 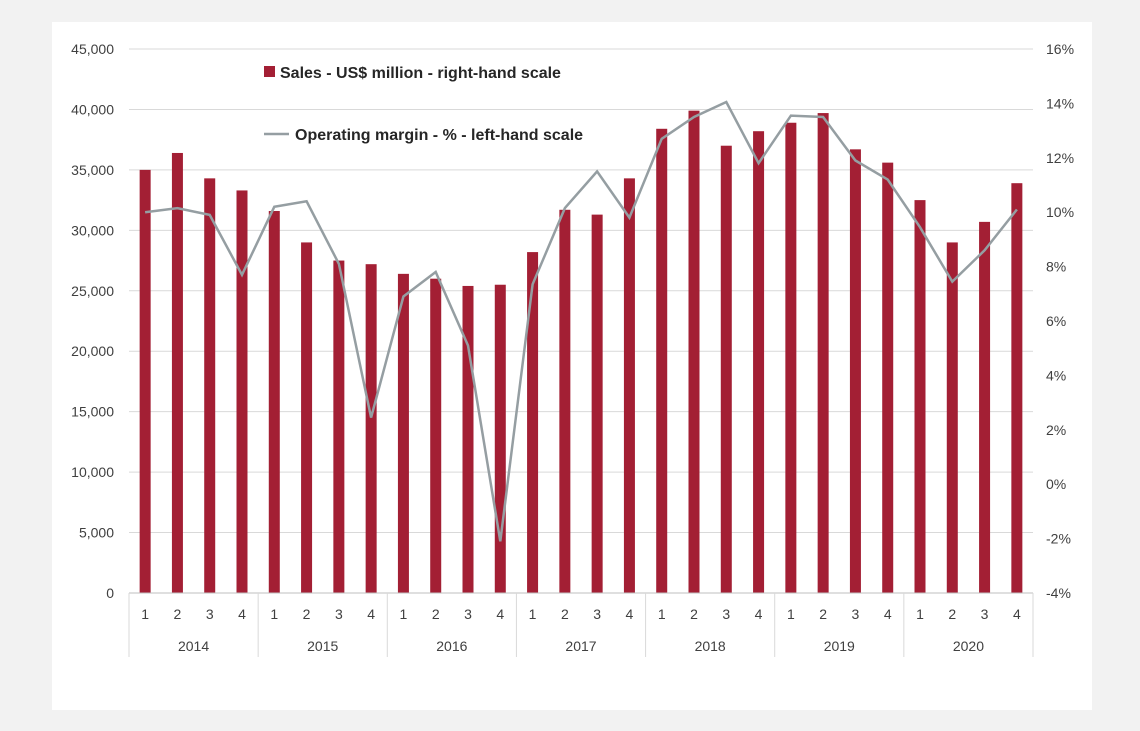 What do you see at coordinates (322, 646) in the screenshot?
I see `x-group-label: 2015` at bounding box center [322, 646].